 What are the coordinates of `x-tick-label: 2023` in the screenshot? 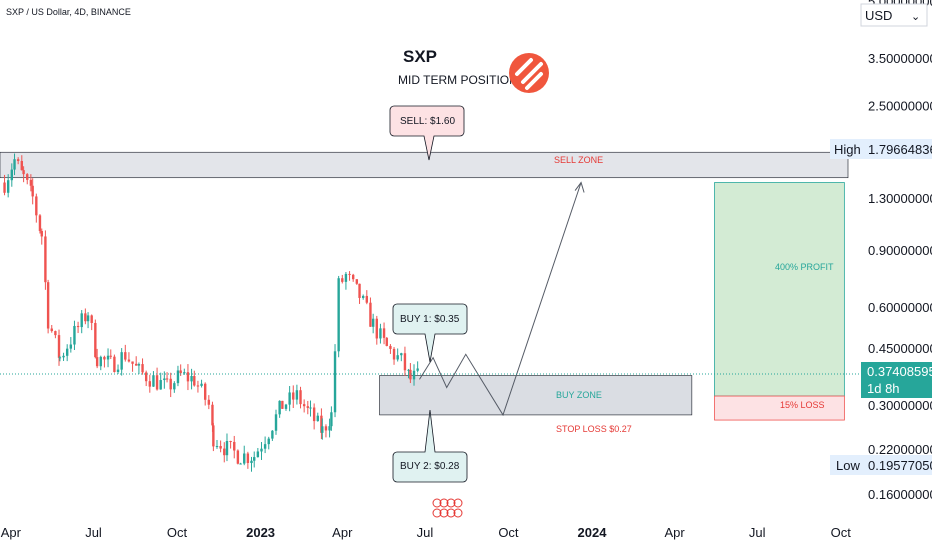 It's located at (260, 532).